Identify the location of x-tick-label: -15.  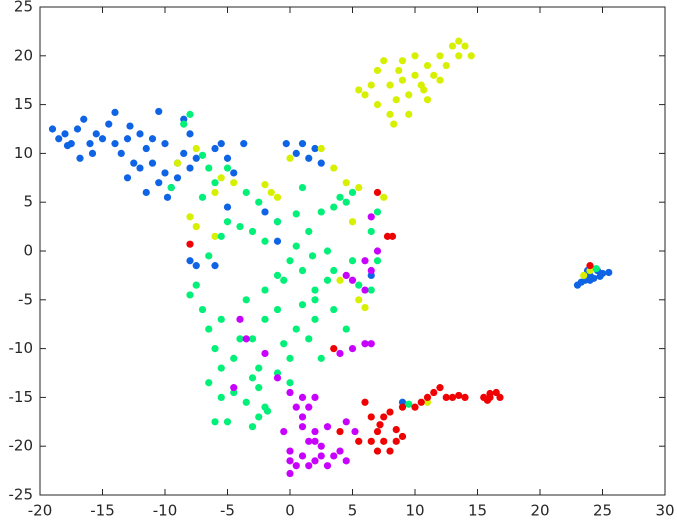
(102, 511).